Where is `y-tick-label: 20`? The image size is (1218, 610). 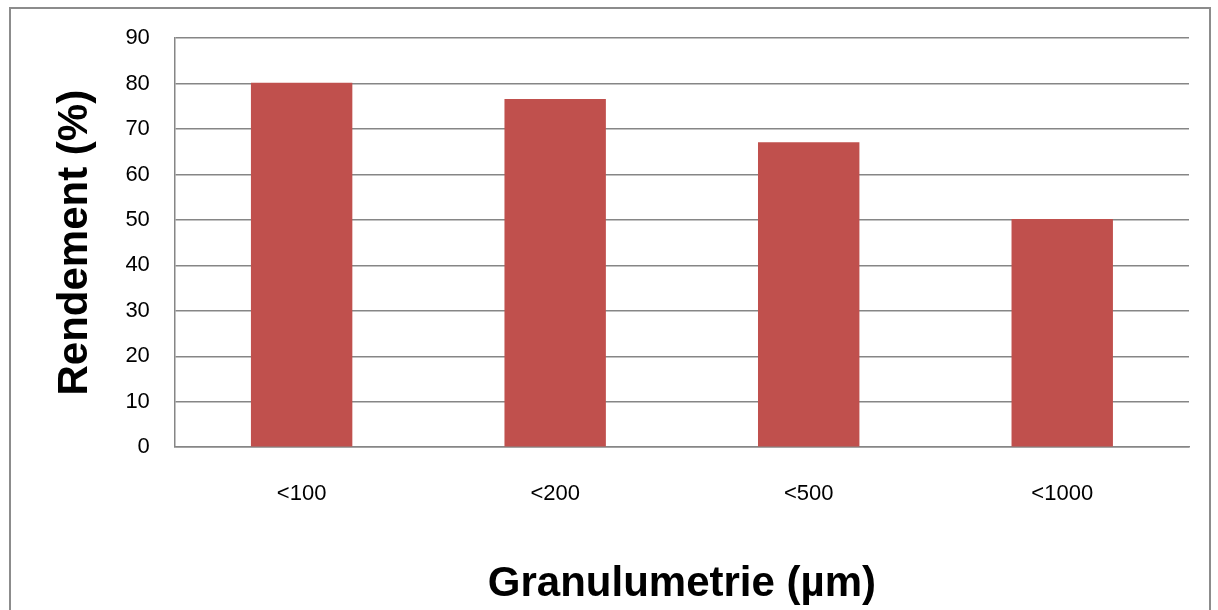 y-tick-label: 20 is located at coordinates (137, 355).